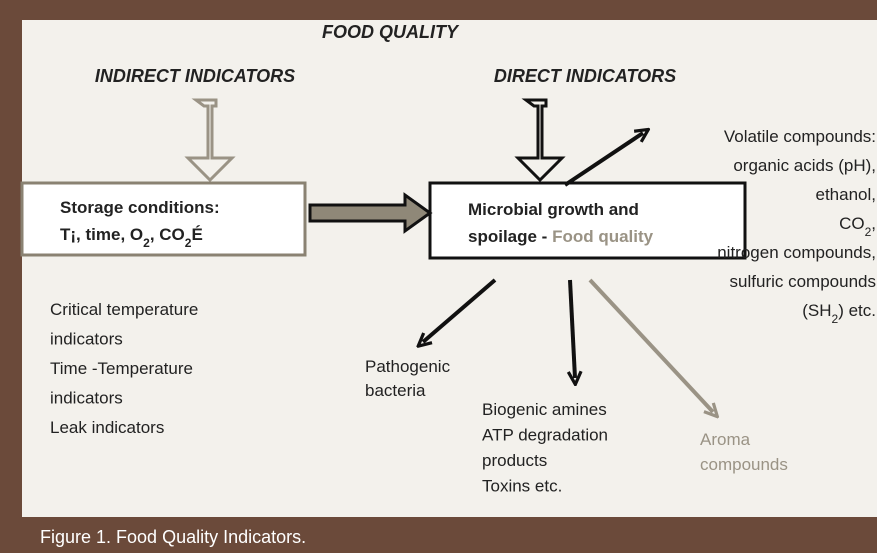 This screenshot has height=553, width=877. What do you see at coordinates (370, 213) in the screenshot?
I see `thick-arrow` at bounding box center [370, 213].